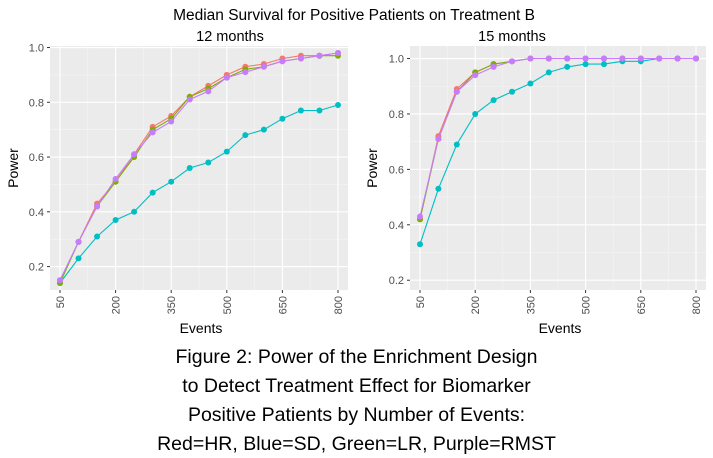 The image size is (713, 458). What do you see at coordinates (356, 357) in the screenshot?
I see `caption-line-1: Figure 2: Power of the Enrichment Design` at bounding box center [356, 357].